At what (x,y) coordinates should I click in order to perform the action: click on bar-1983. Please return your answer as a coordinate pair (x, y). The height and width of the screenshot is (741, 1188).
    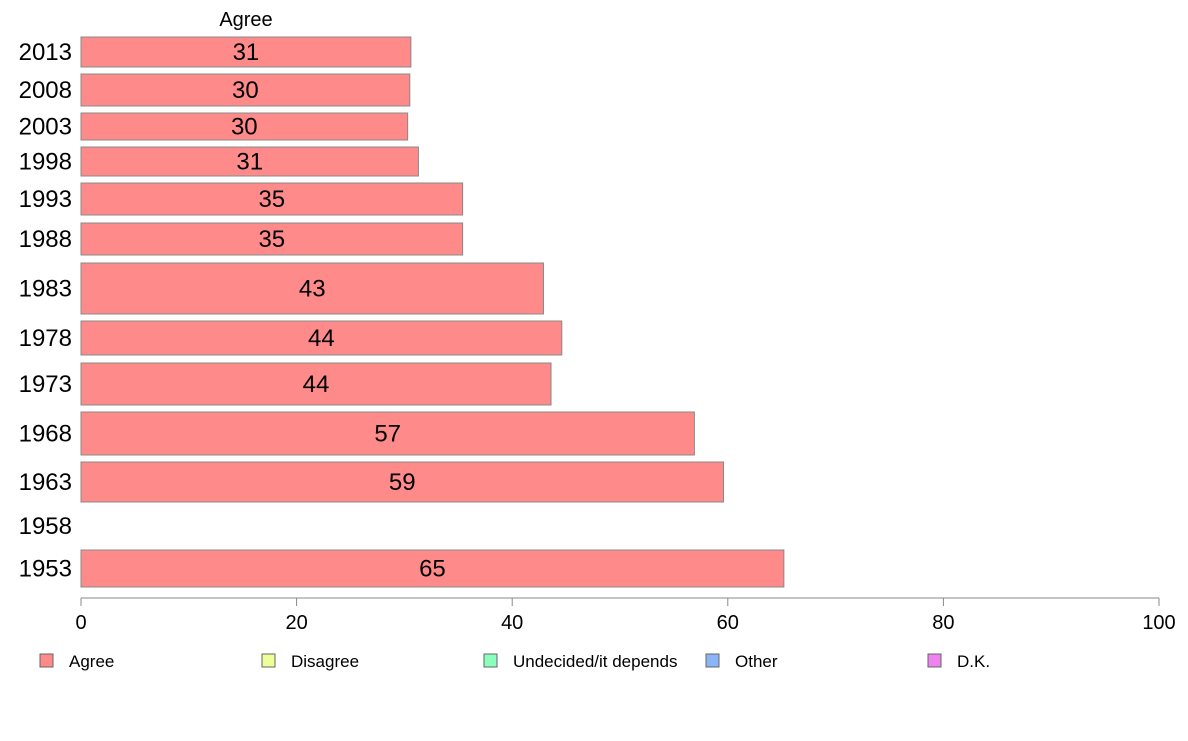
    Looking at the image, I should click on (312, 288).